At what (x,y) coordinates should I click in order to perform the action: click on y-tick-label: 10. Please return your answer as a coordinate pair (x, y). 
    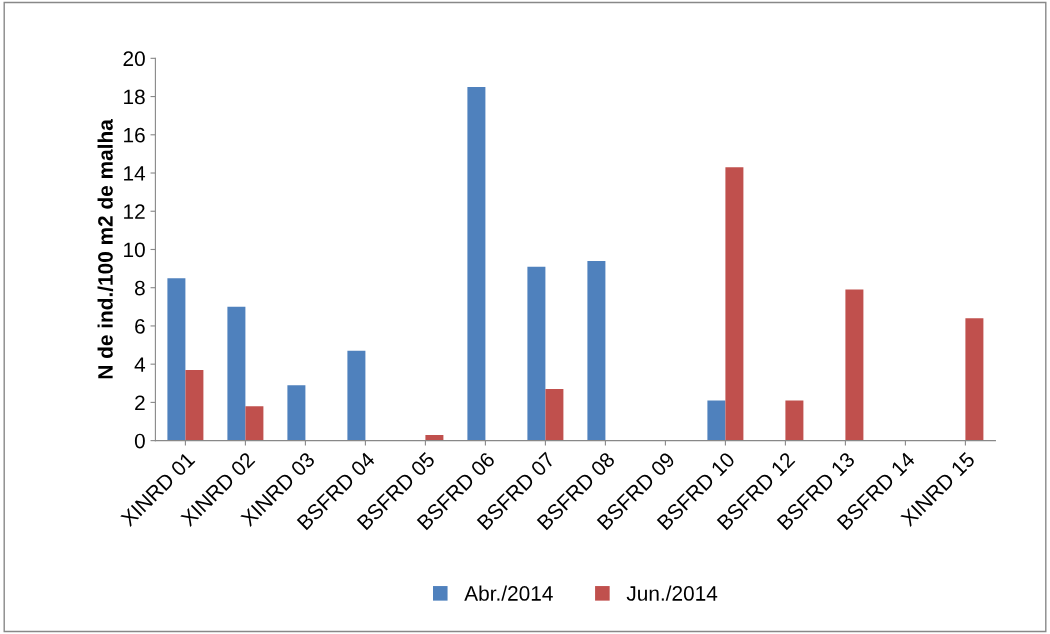
    Looking at the image, I should click on (134, 250).